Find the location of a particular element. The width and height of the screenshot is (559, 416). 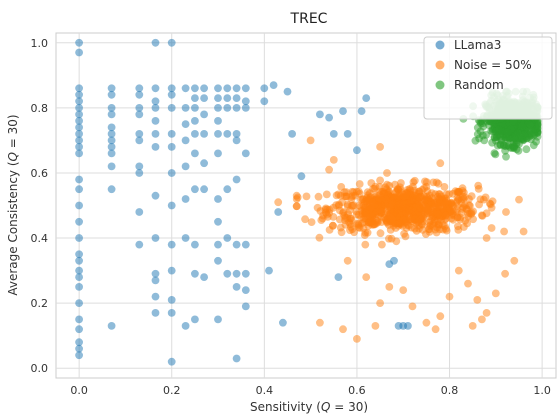

y-tick-label: 0.2 is located at coordinates (40, 303).